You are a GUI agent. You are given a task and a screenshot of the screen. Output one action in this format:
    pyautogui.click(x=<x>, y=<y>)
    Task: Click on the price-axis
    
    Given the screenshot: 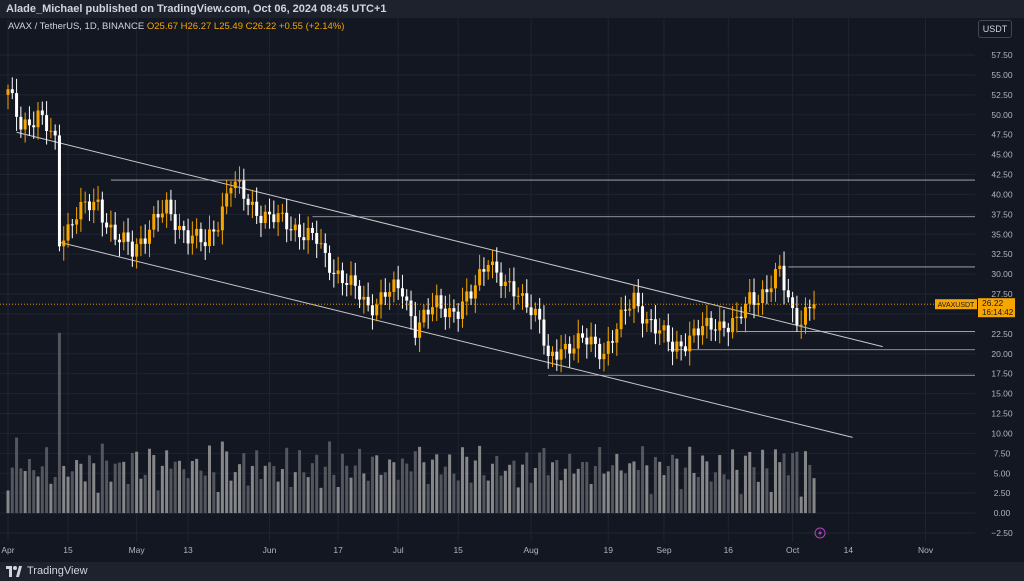 What is the action you would take?
    pyautogui.click(x=999, y=290)
    